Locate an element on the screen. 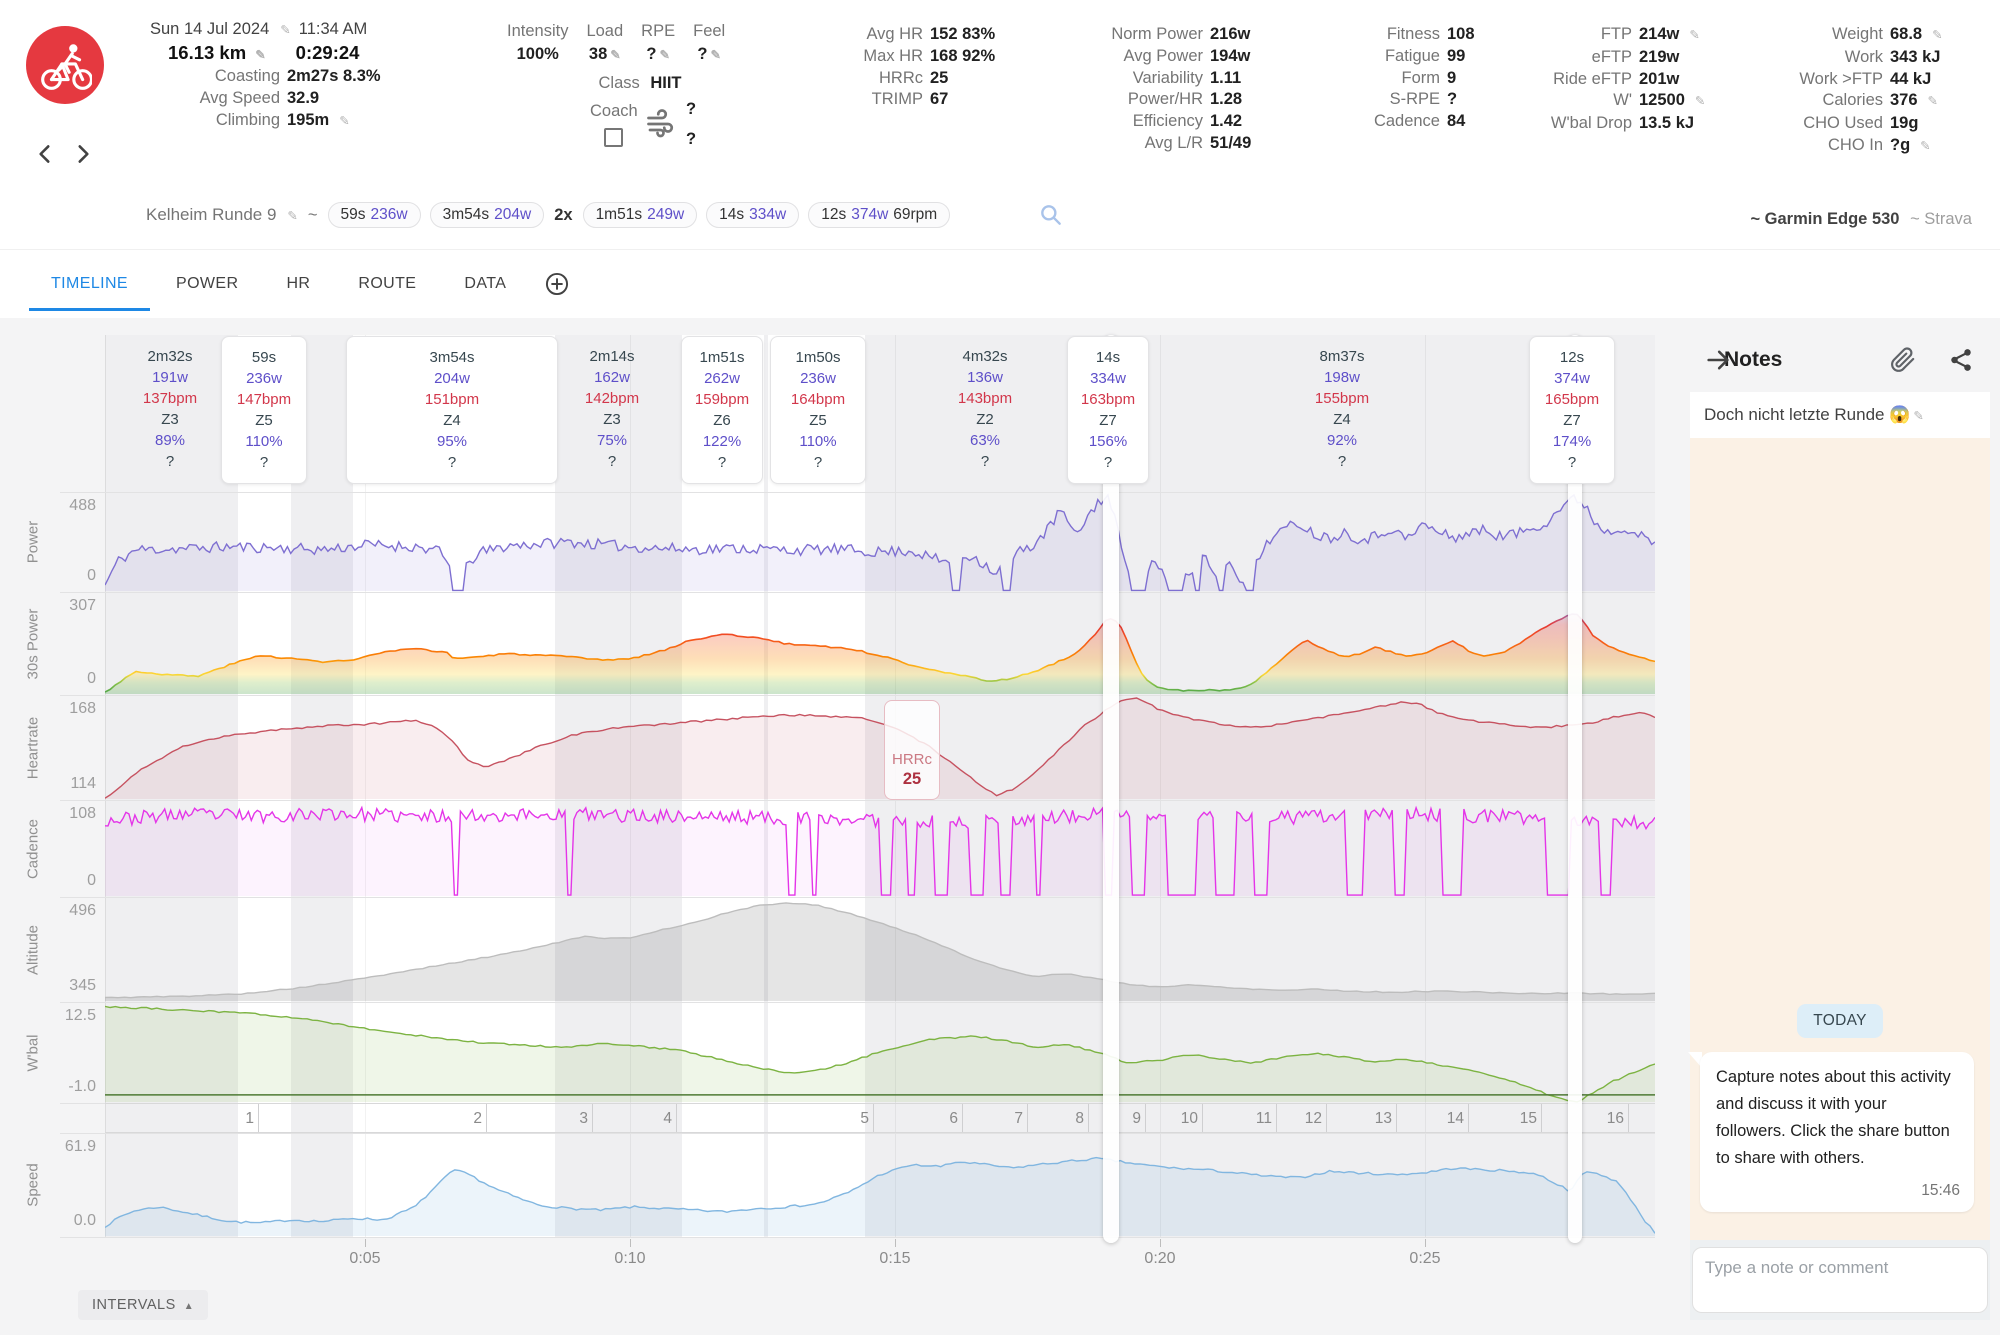 The image size is (2000, 1335). lap-number: 5 is located at coordinates (864, 1118).